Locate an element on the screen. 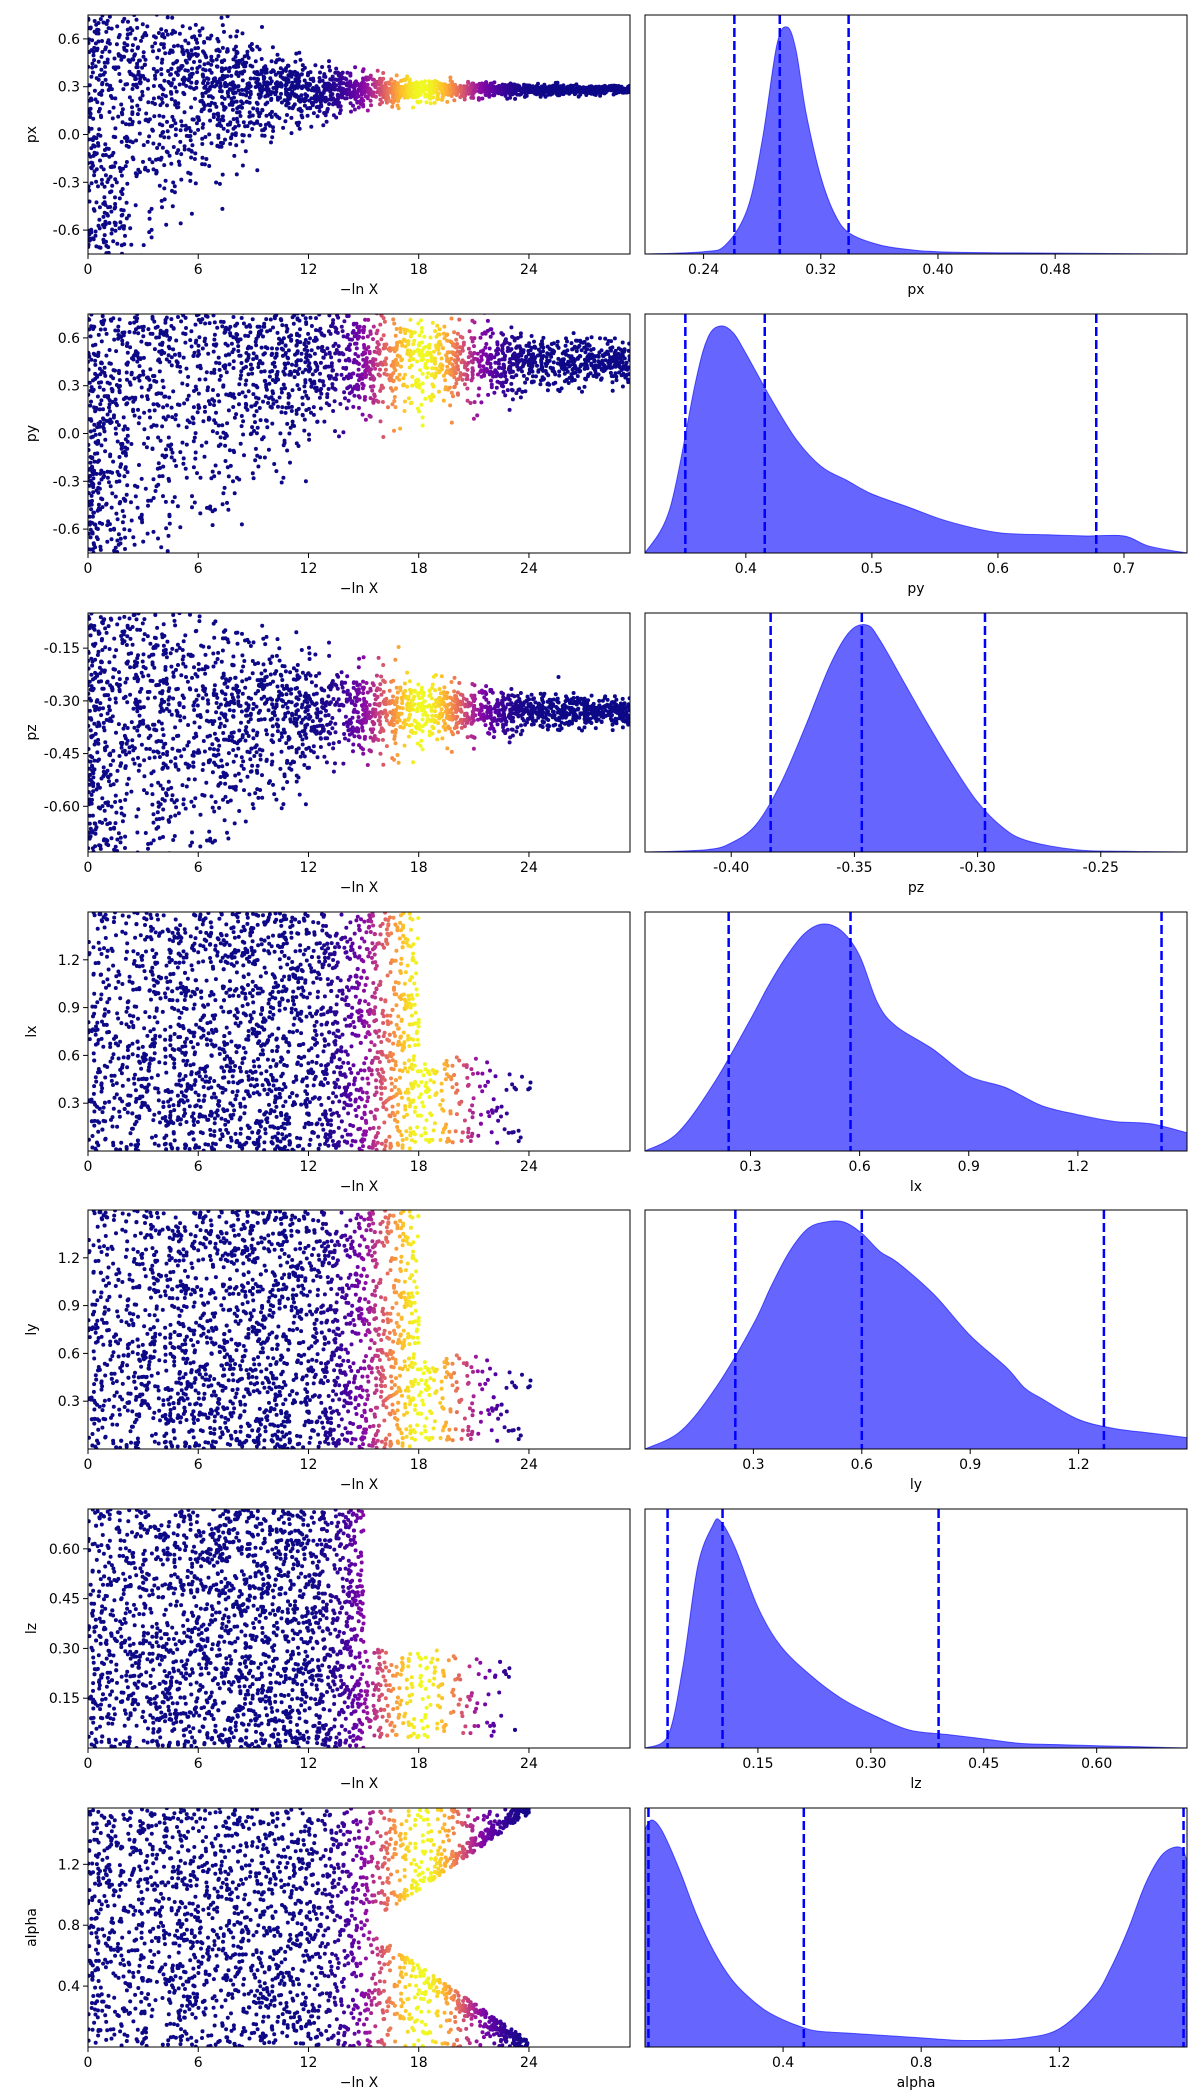 This screenshot has width=1200, height=2100. x-tick-label: 24 is located at coordinates (529, 270).